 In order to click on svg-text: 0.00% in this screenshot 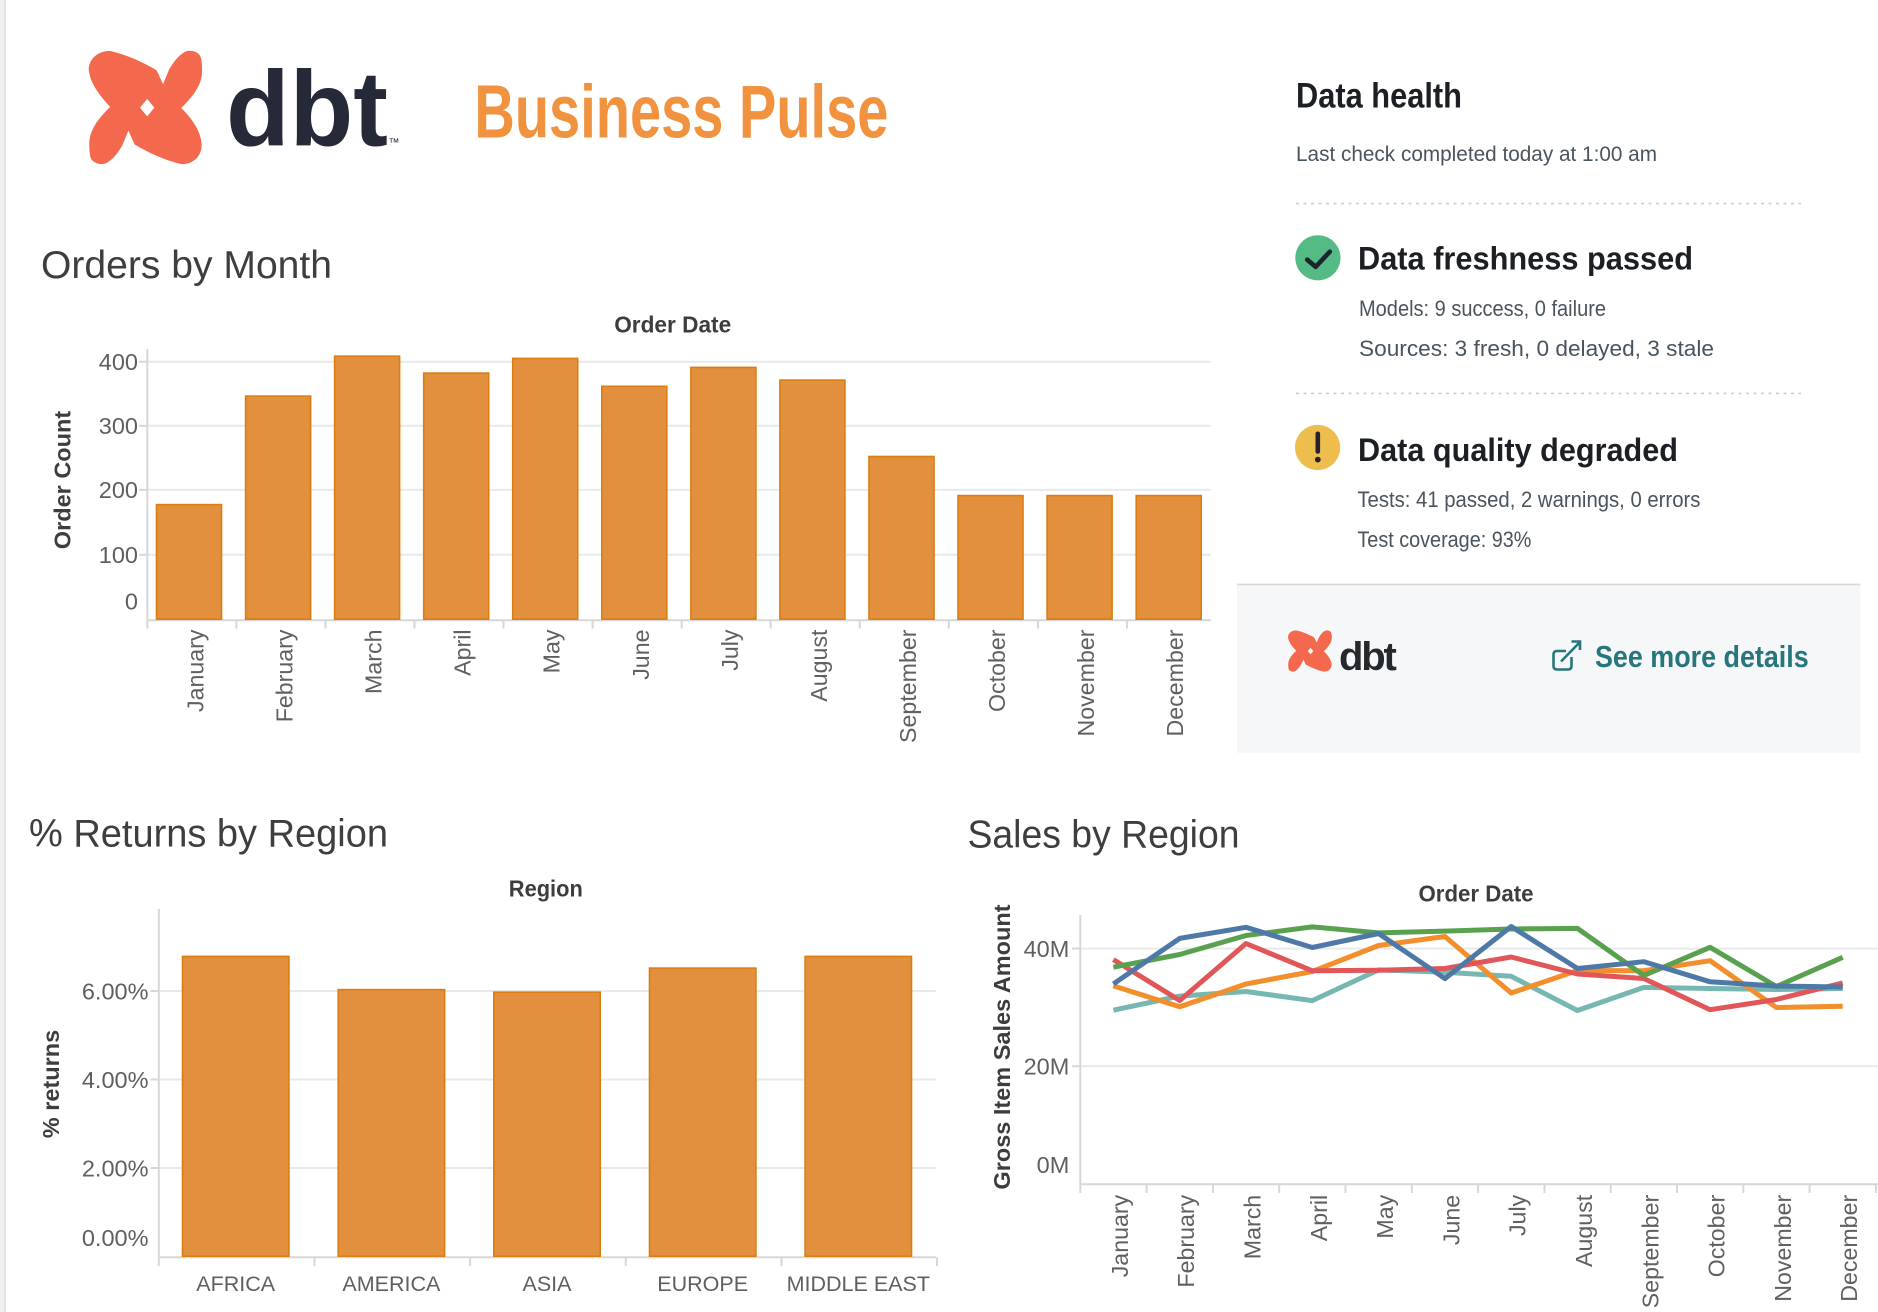, I will do `click(115, 1238)`.